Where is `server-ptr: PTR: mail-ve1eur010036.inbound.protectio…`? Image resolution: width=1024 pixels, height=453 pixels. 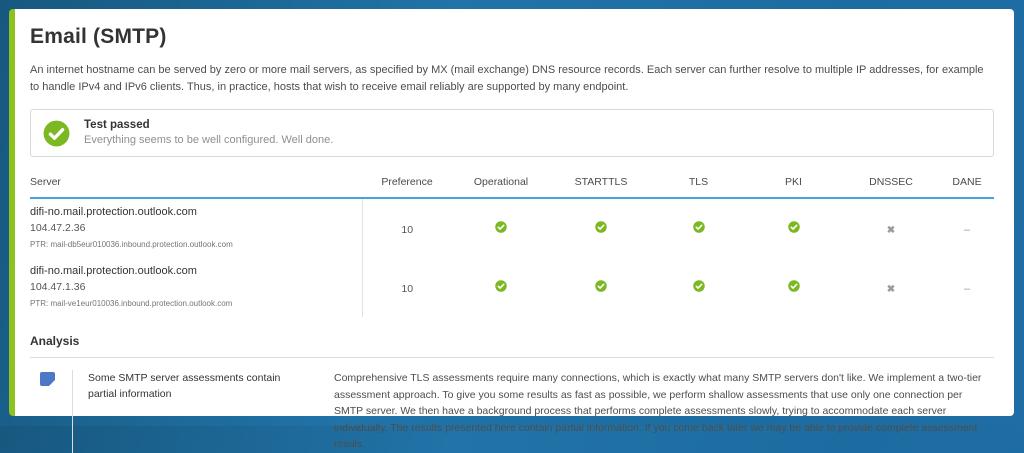 server-ptr: PTR: mail-ve1eur010036.inbound.protectio… is located at coordinates (131, 303).